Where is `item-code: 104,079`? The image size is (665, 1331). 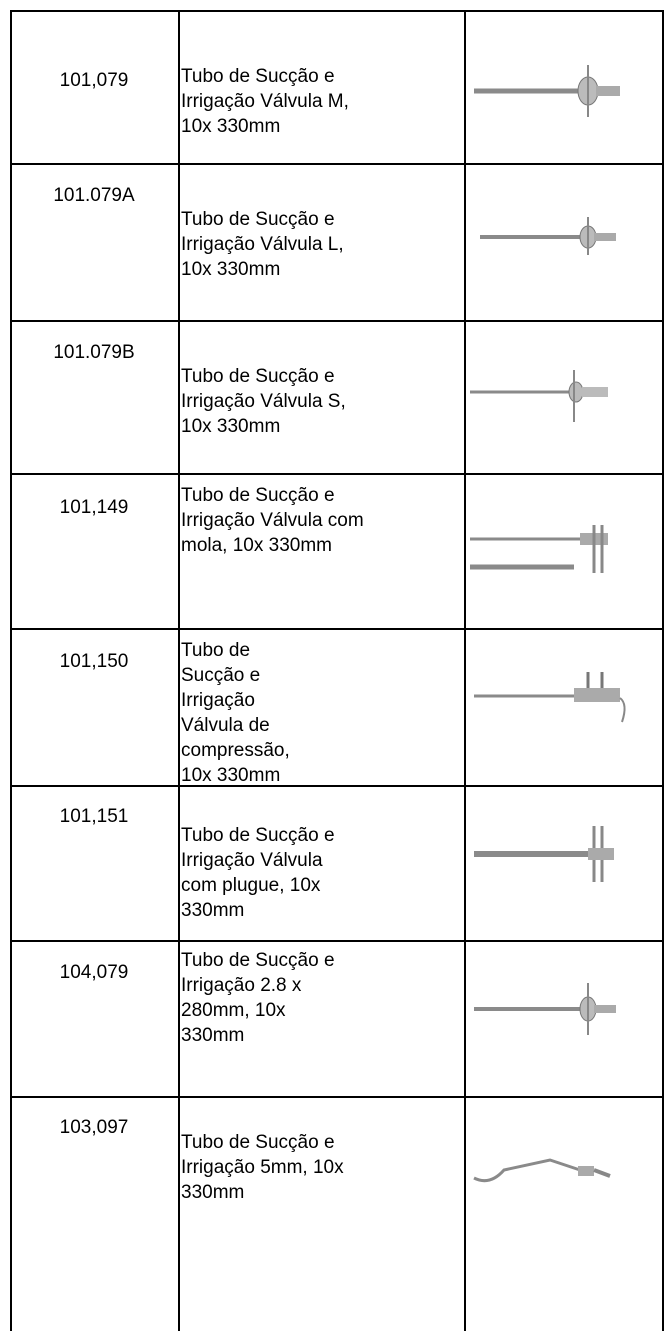 item-code: 104,079 is located at coordinates (94, 972).